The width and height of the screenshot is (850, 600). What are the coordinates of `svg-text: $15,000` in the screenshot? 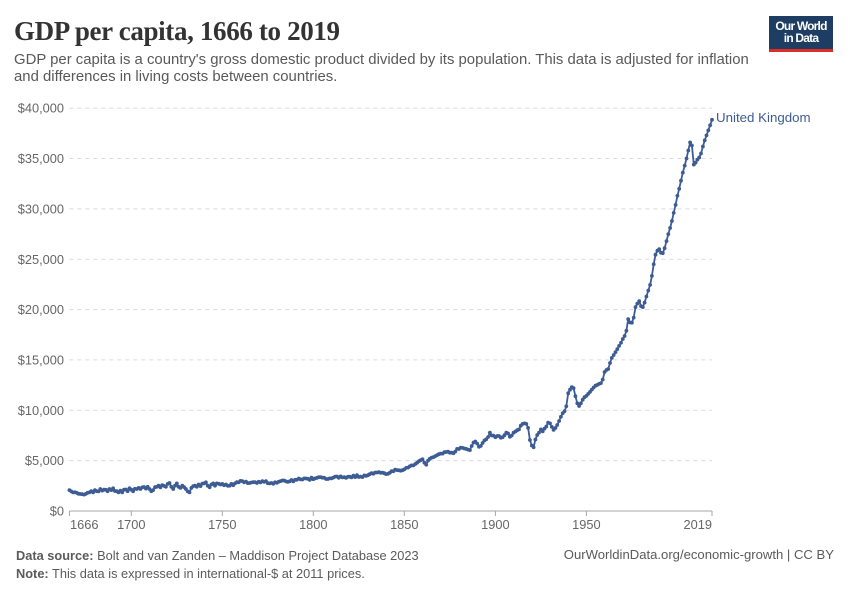 It's located at (41, 359).